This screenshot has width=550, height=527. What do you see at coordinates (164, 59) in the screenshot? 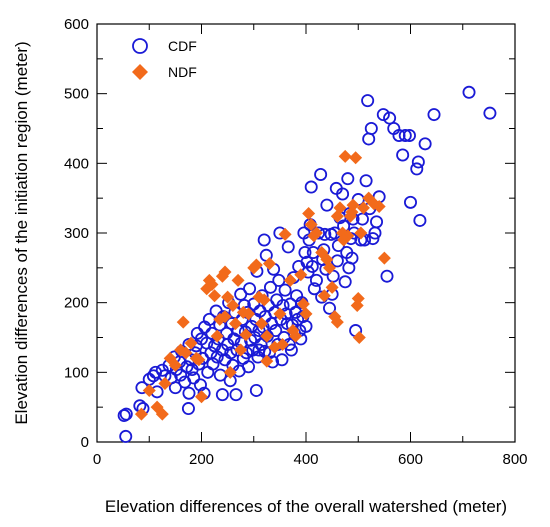
I see `legend: CDF NDF` at bounding box center [164, 59].